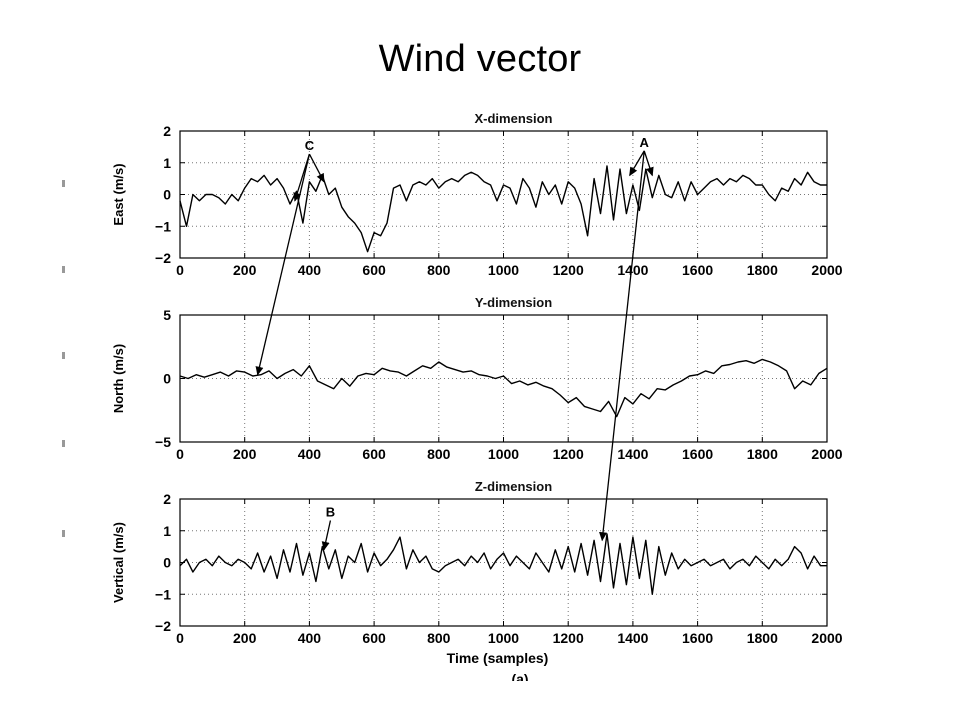 This screenshot has width=960, height=720. What do you see at coordinates (513, 302) in the screenshot?
I see `panel-title: Y-dimension` at bounding box center [513, 302].